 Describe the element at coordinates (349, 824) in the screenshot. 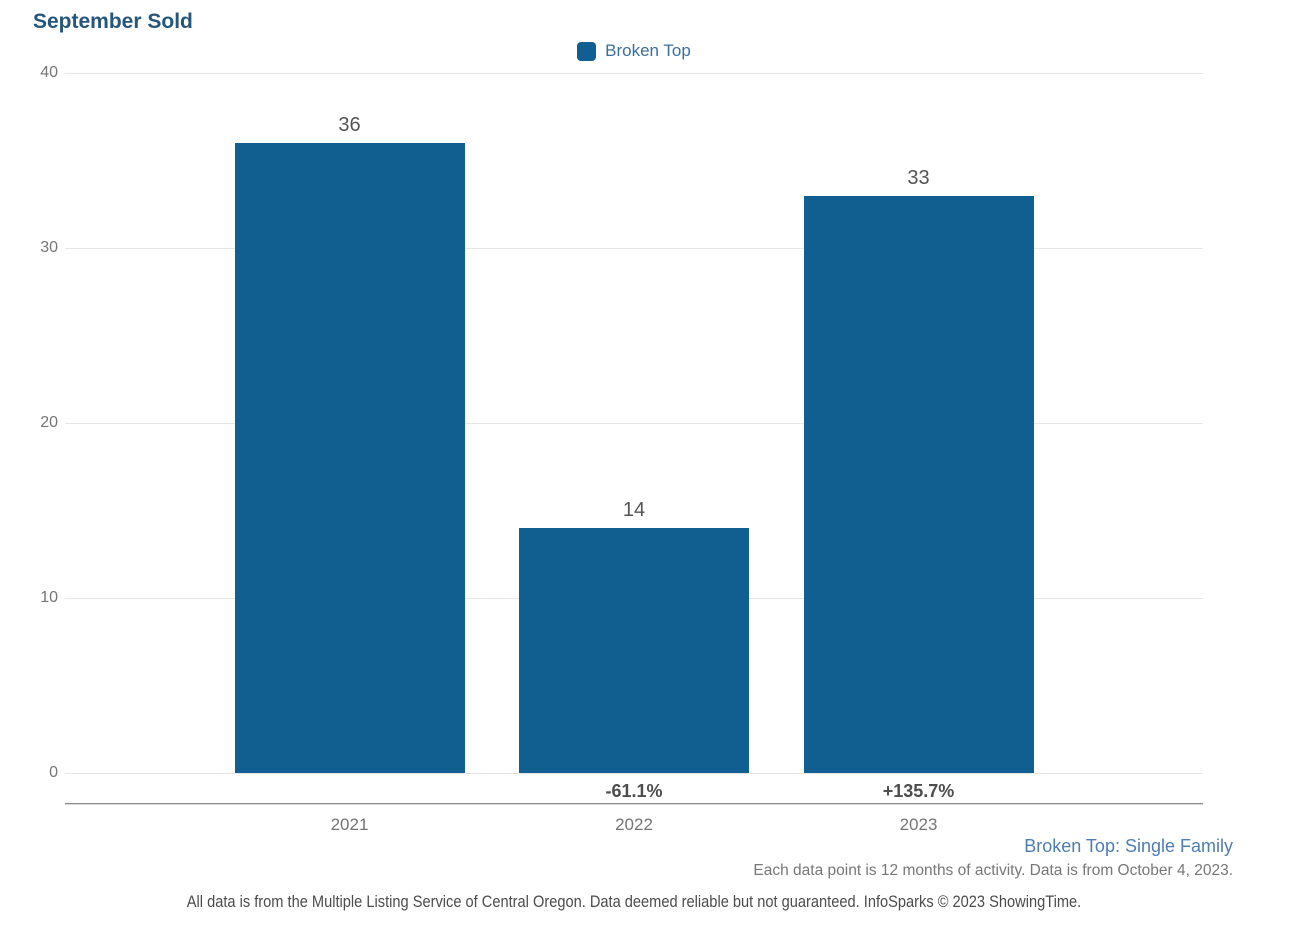

I see `x-axis-tick-label-2021: 2021` at that location.